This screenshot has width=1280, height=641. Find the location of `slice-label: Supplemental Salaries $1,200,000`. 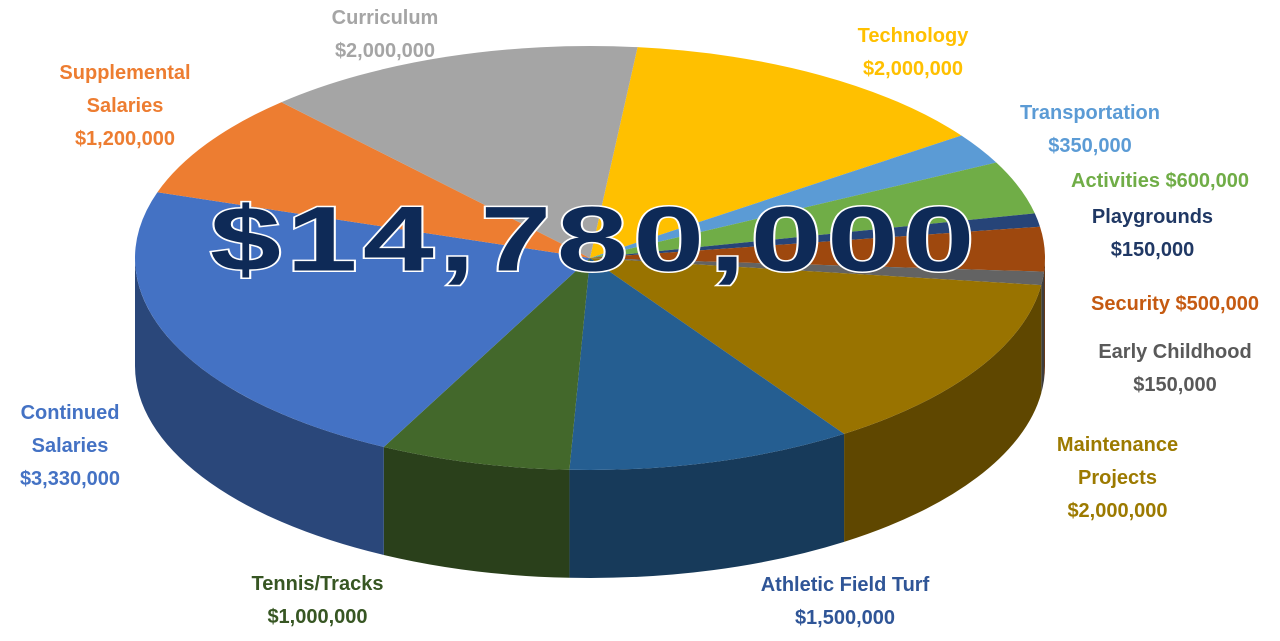

slice-label: Supplemental Salaries $1,200,000 is located at coordinates (125, 106).